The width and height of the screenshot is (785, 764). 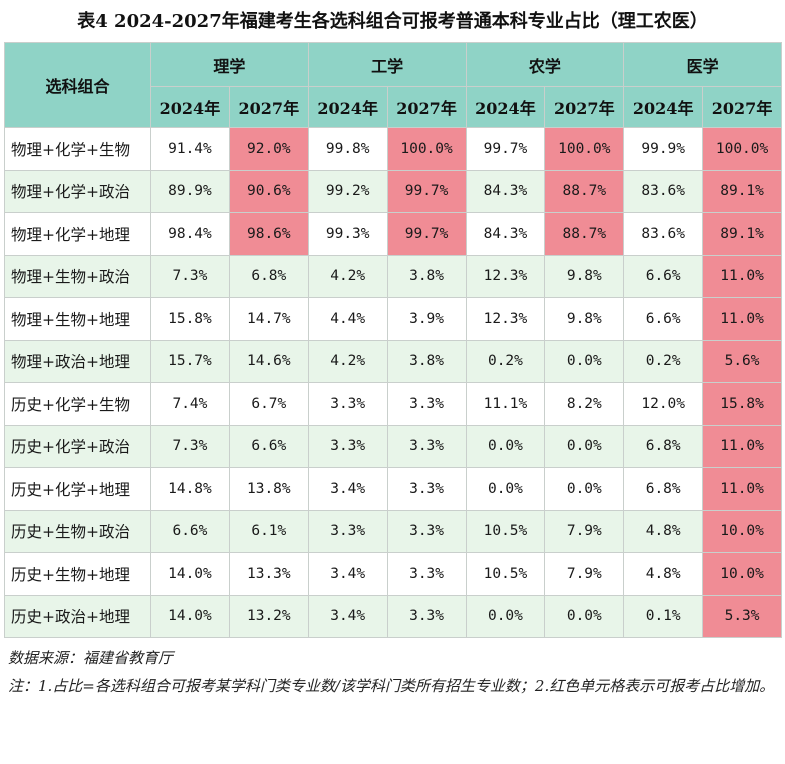 What do you see at coordinates (77, 191) in the screenshot?
I see `combo-cell: 物理+化学+政治` at bounding box center [77, 191].